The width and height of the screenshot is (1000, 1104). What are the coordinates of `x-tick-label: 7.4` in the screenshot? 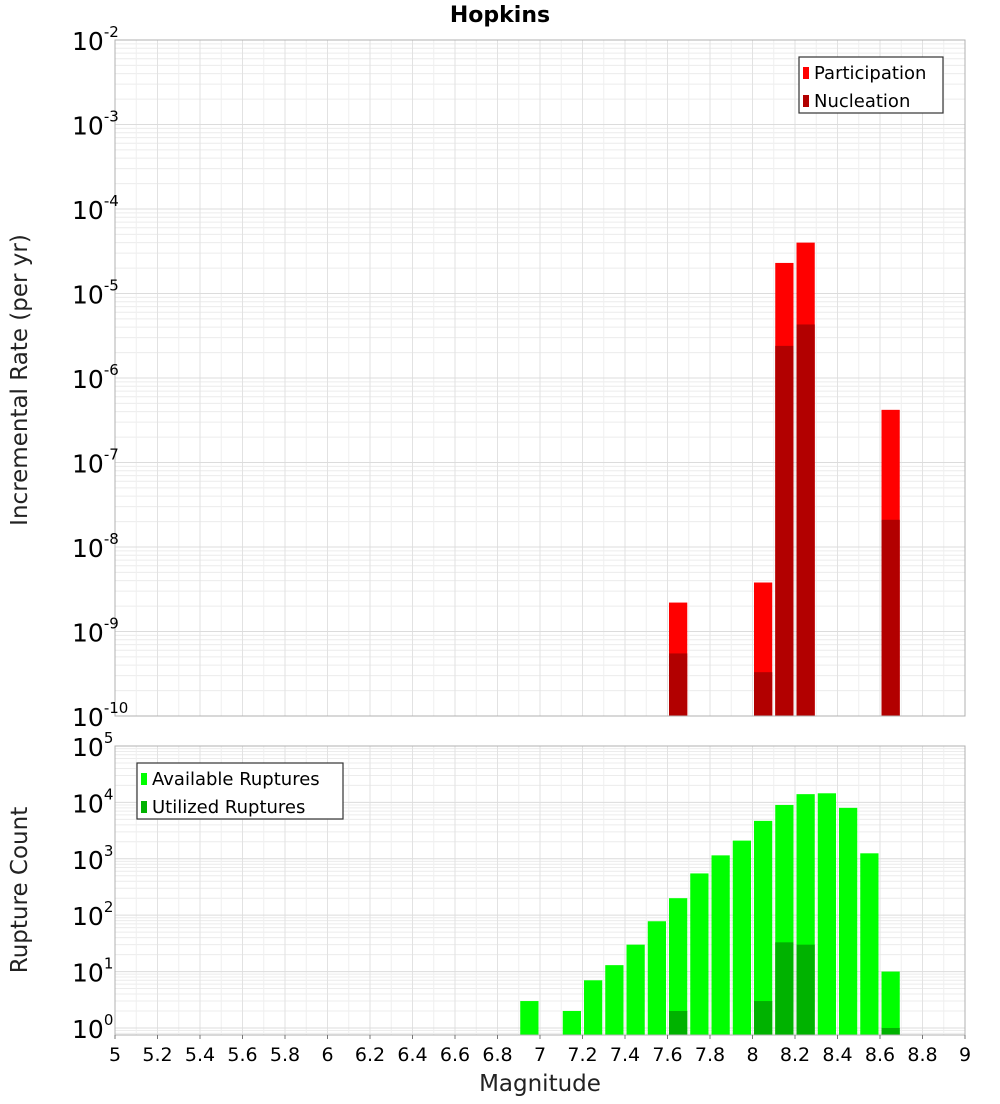 It's located at (625, 1055).